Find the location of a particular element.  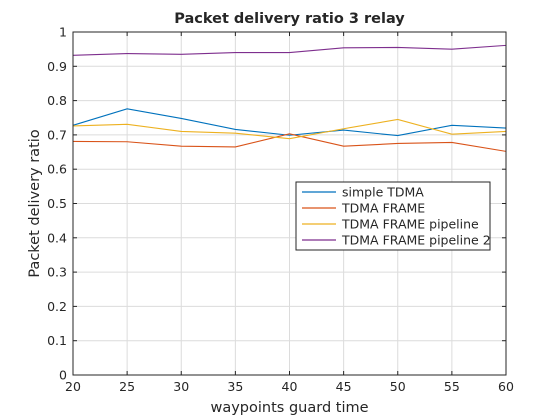

legend-entry: TDMA FRAME is located at coordinates (383, 208).